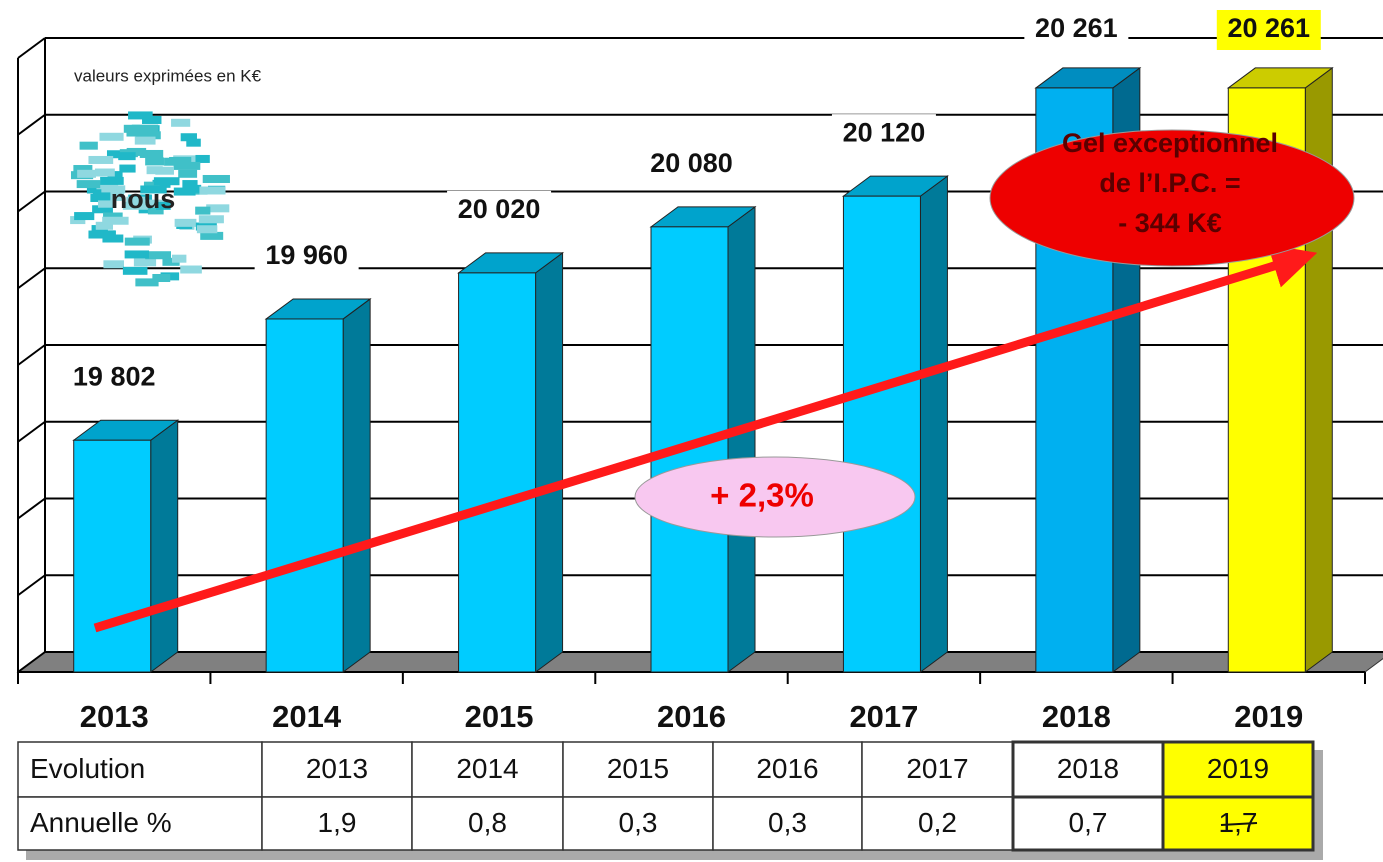  Describe the element at coordinates (691, 716) in the screenshot. I see `x-tick-label: 2016` at that location.